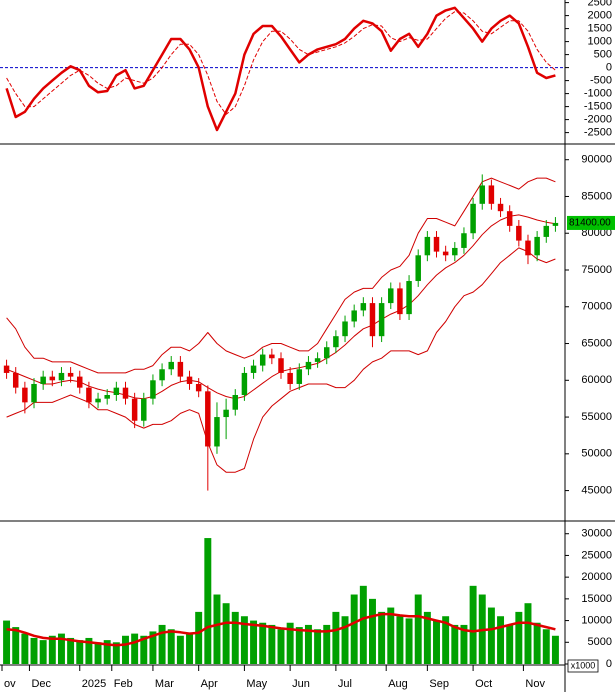  Describe the element at coordinates (600, 42) in the screenshot. I see `y-tick-label: 1000` at that location.